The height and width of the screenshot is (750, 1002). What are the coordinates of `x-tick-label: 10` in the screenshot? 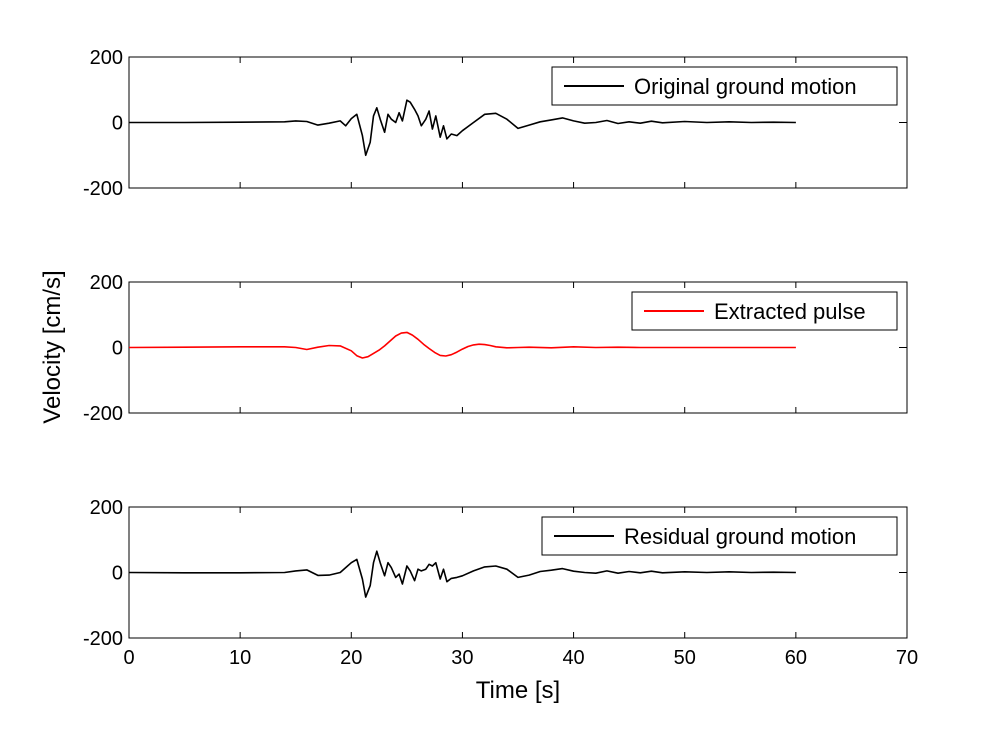 It's located at (240, 658).